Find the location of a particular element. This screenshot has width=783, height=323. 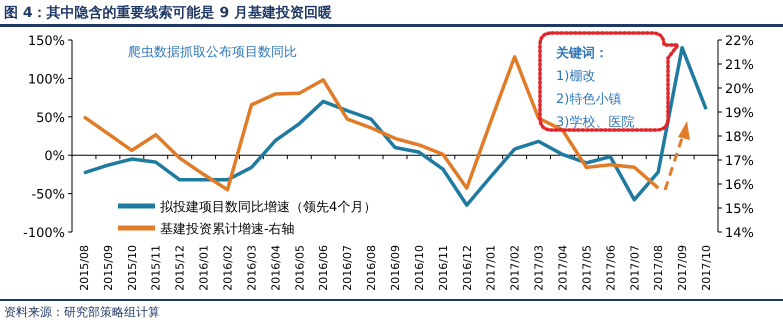

legend-label: 拟投建项目数同比增速（领先4个月） is located at coordinates (268, 207).